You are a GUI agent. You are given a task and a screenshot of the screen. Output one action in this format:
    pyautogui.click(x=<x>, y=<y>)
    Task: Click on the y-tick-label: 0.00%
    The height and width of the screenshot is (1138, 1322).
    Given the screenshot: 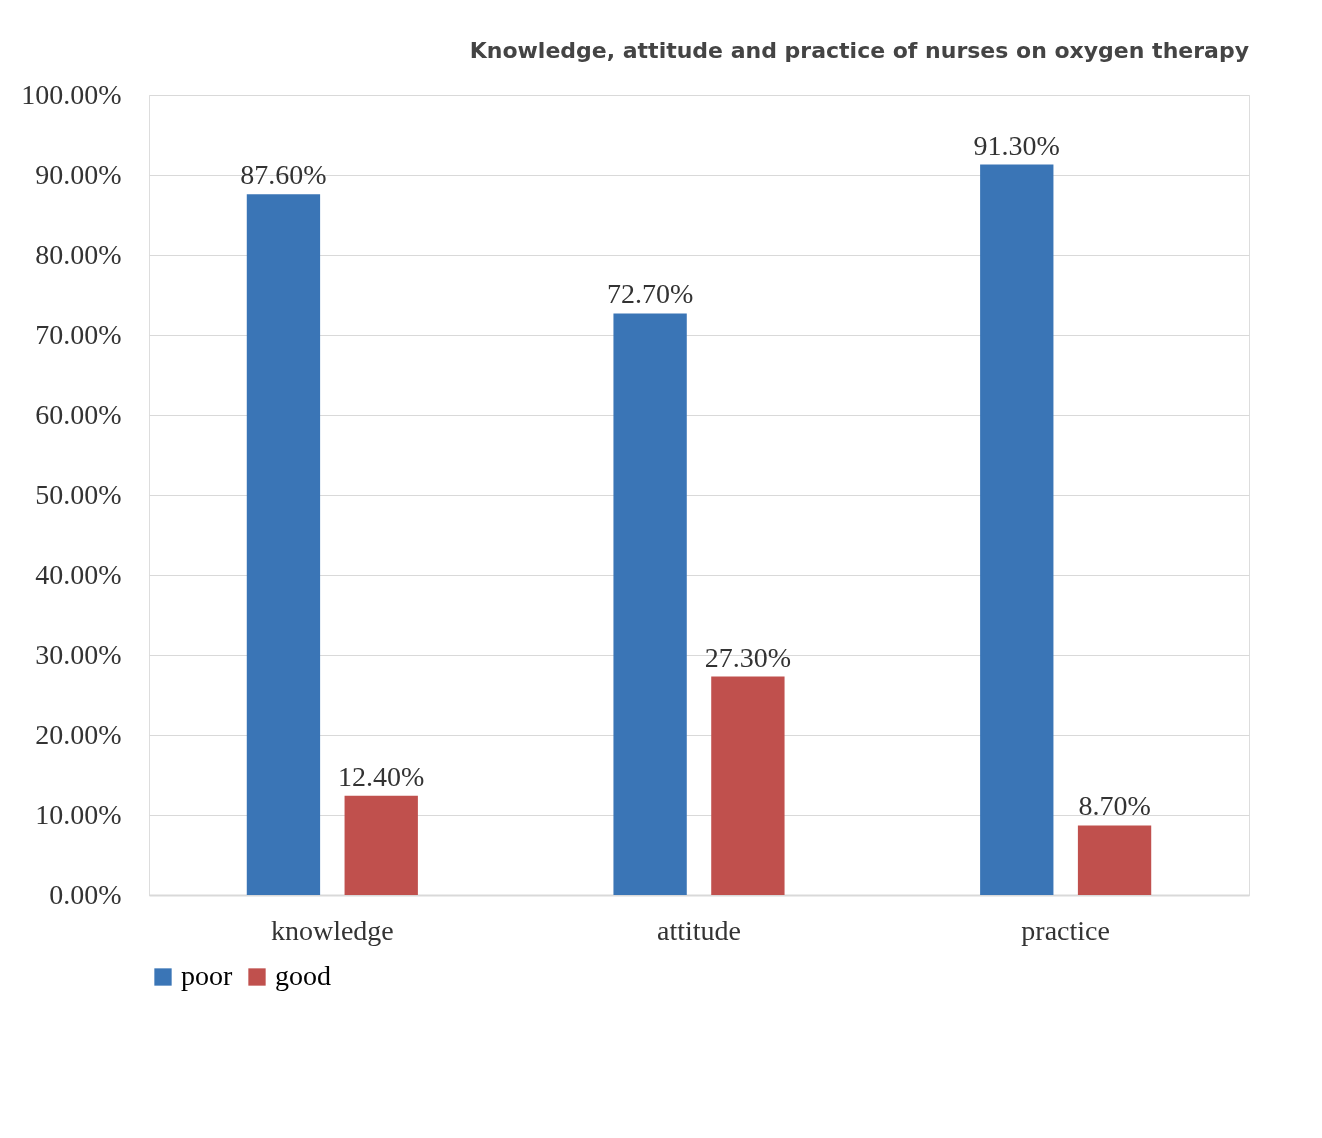 What is the action you would take?
    pyautogui.click(x=85, y=894)
    